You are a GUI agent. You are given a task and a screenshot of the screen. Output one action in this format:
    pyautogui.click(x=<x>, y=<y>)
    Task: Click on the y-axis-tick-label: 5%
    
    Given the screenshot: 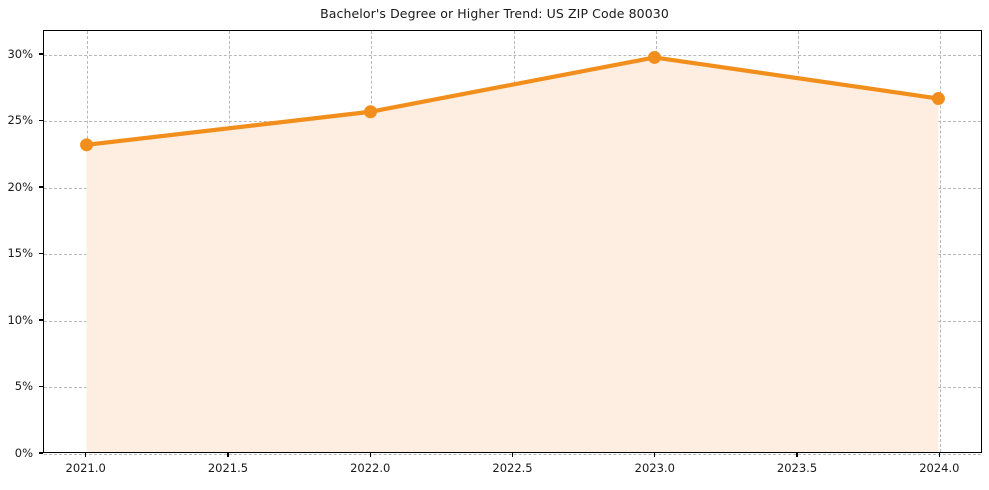 What is the action you would take?
    pyautogui.click(x=23, y=386)
    